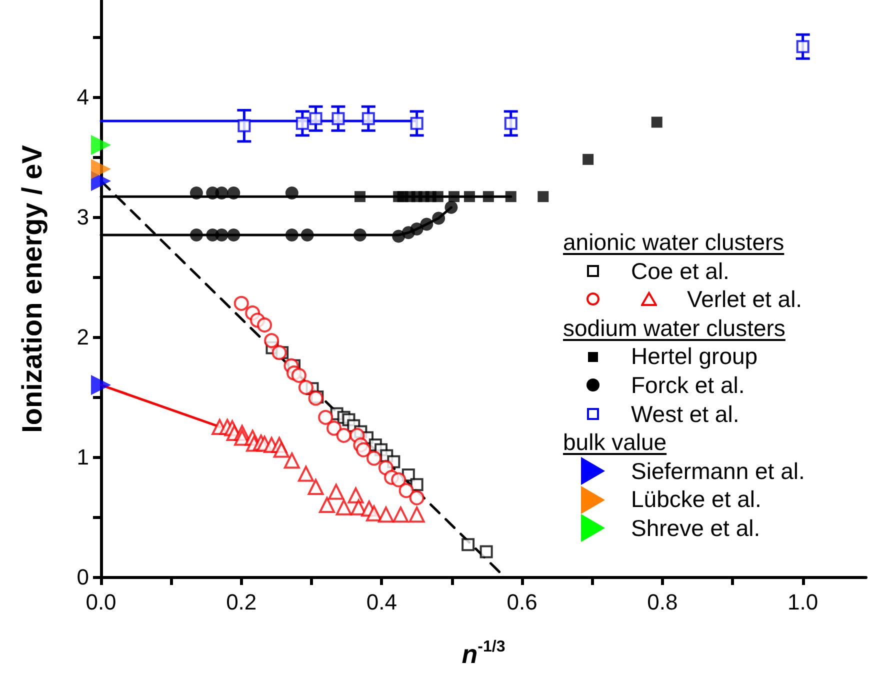 The image size is (869, 695). Describe the element at coordinates (680, 271) in the screenshot. I see `legend-label: Coe et al.` at that location.